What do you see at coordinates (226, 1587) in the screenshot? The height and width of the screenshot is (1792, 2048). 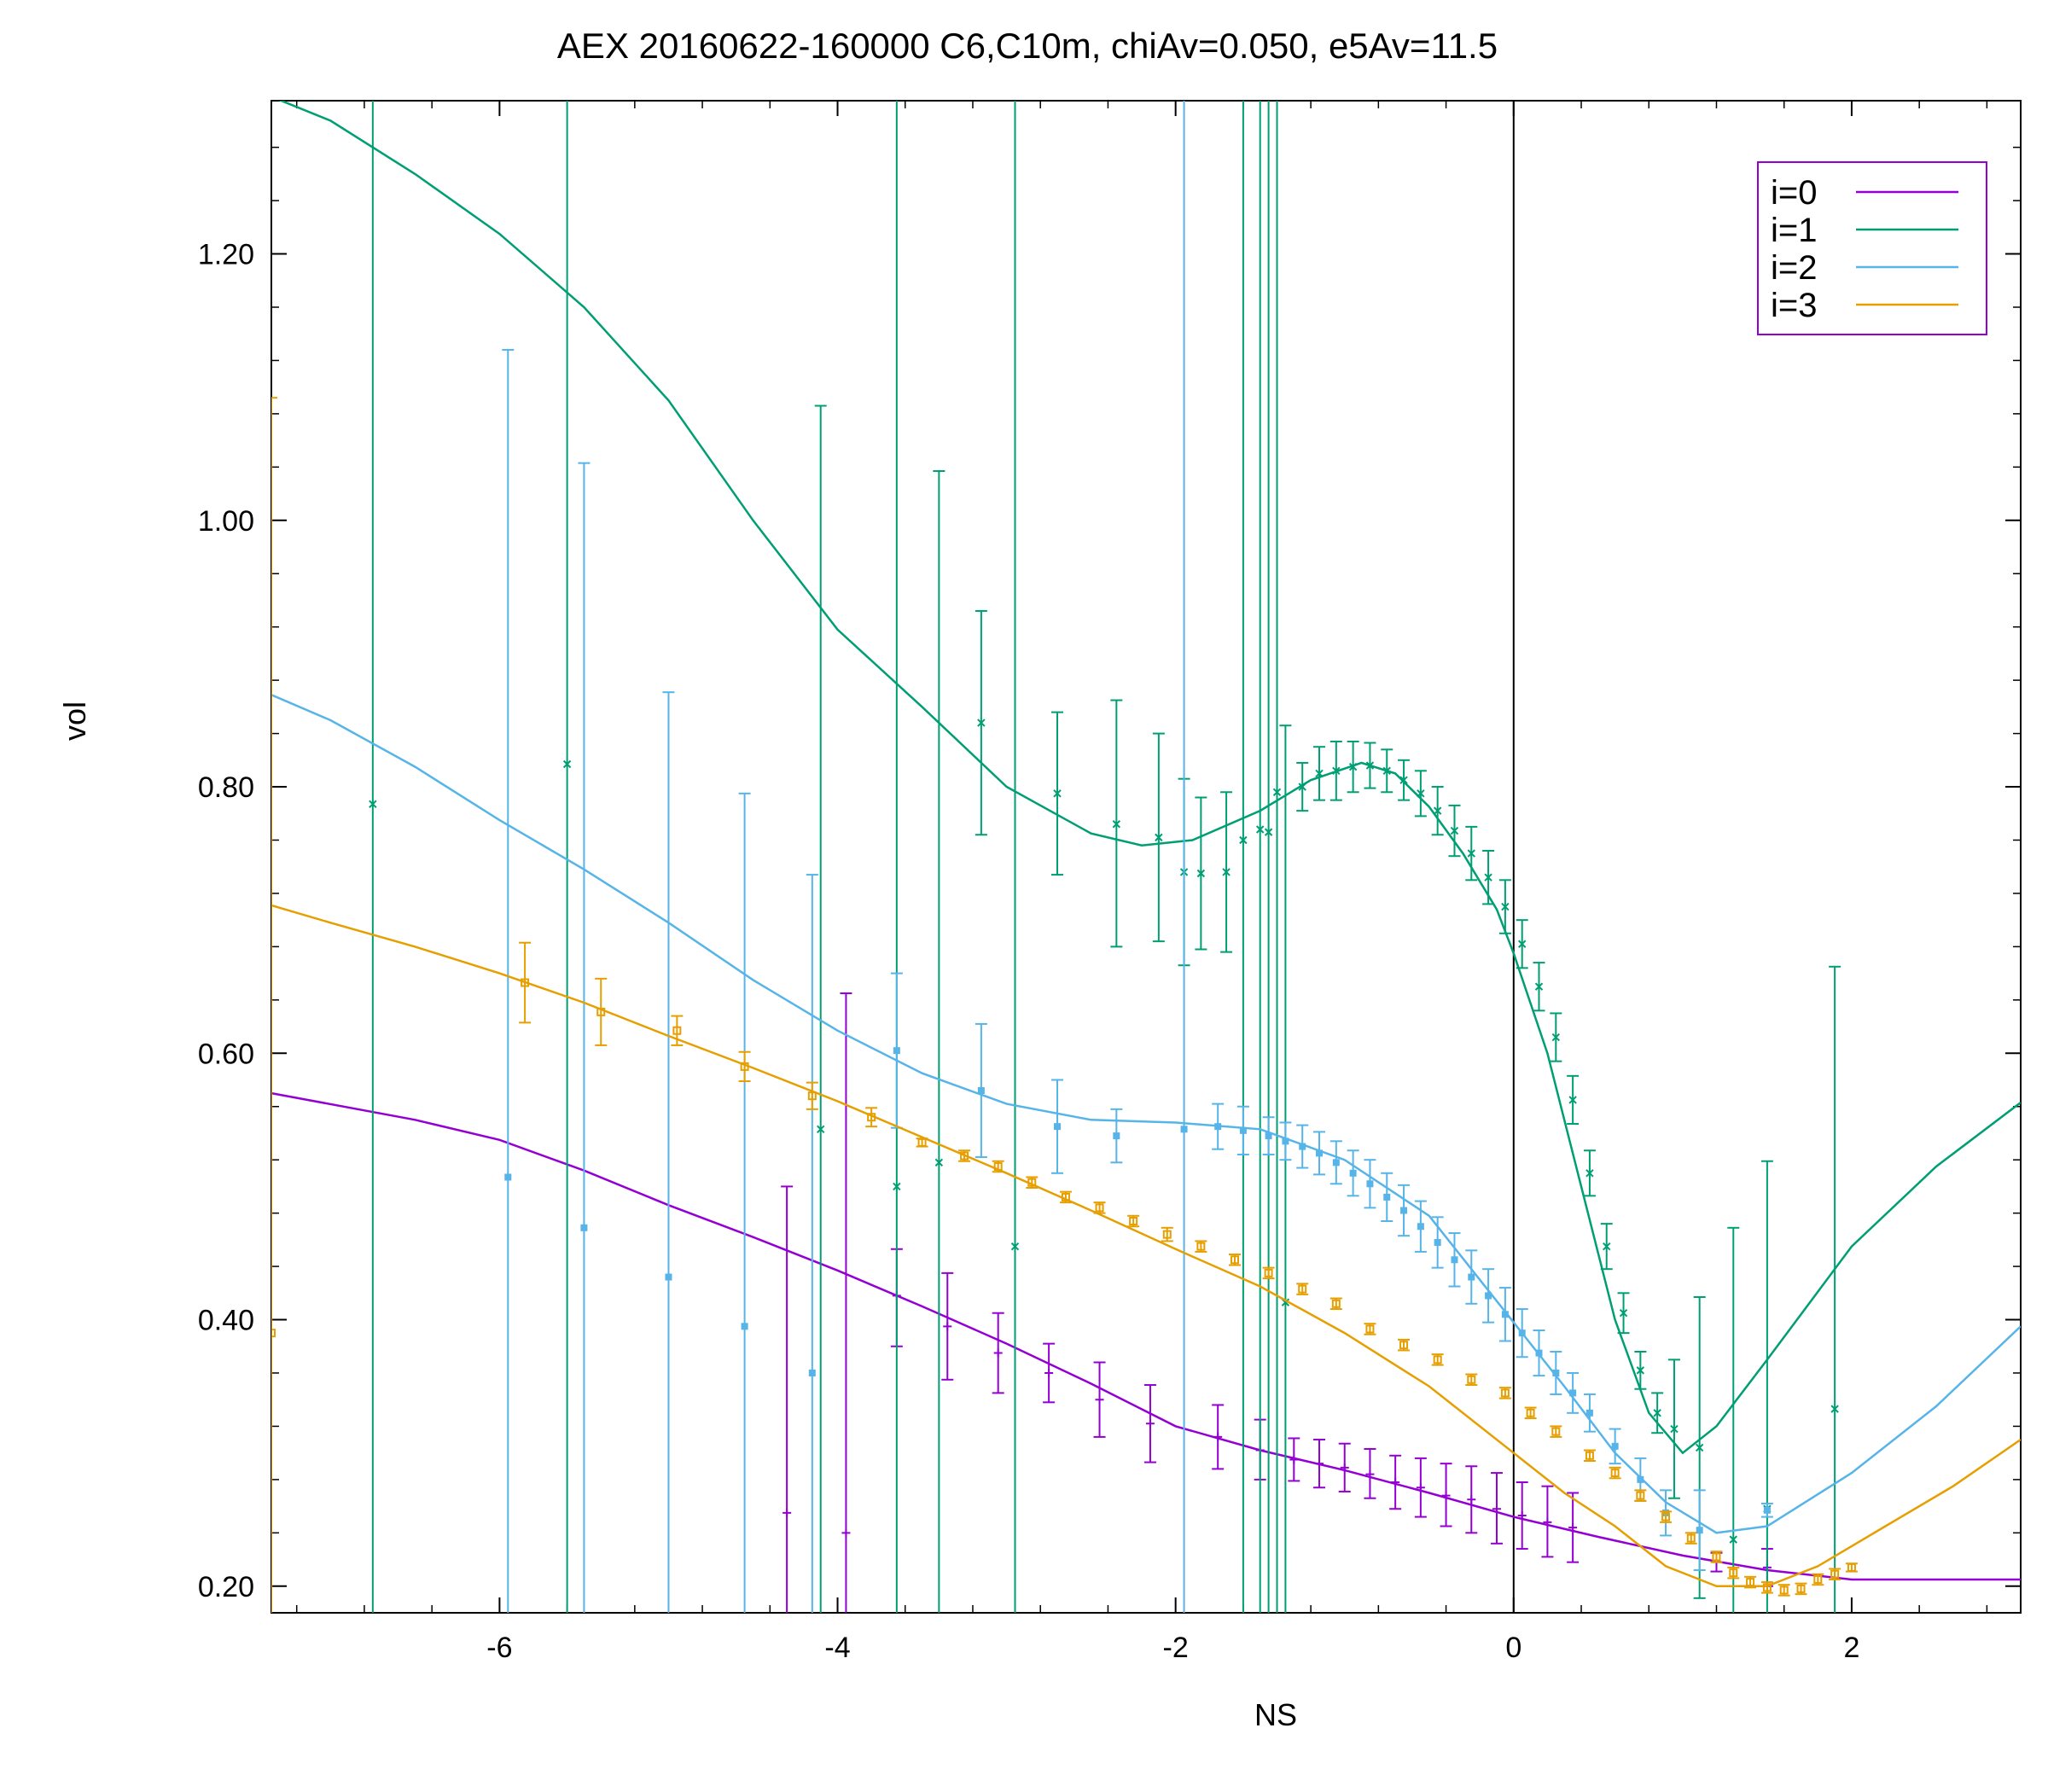 I see `y-tick-label: 0.20` at bounding box center [226, 1587].